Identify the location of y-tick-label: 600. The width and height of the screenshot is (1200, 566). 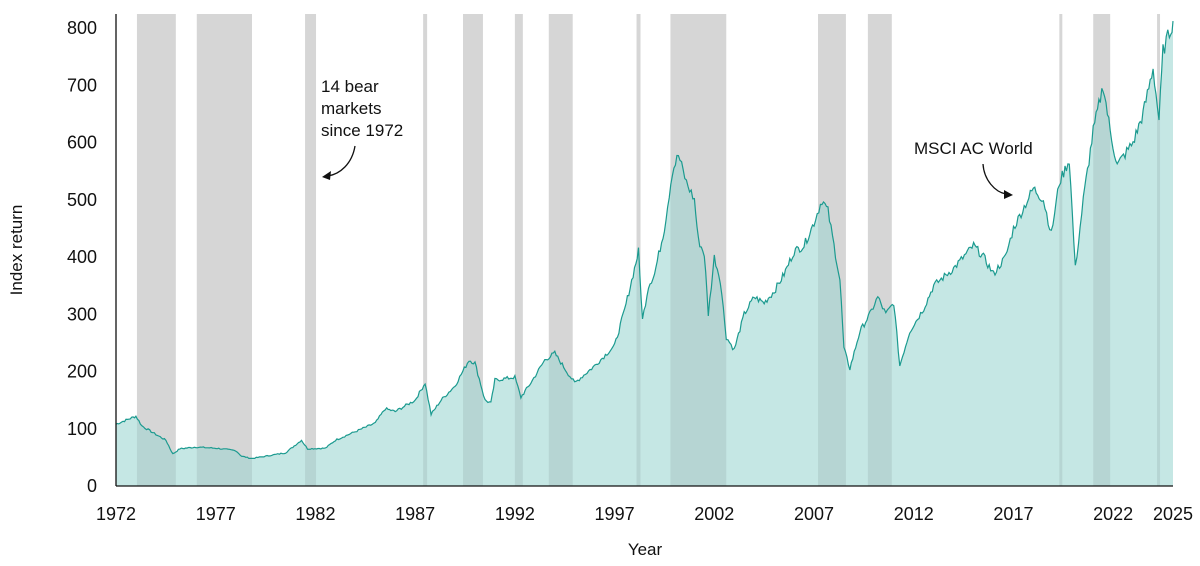
(82, 143).